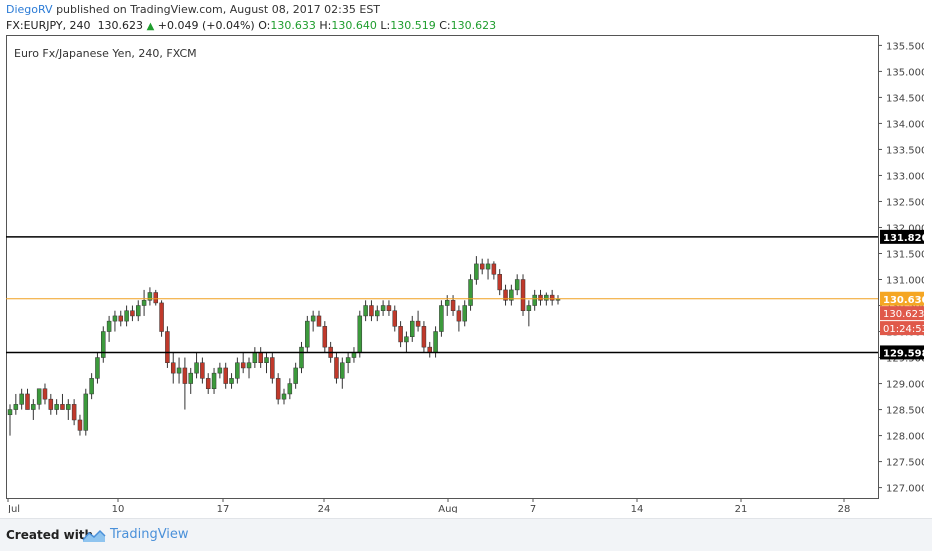 This screenshot has height=551, width=932. I want to click on x-tick-label: 7, so click(533, 508).